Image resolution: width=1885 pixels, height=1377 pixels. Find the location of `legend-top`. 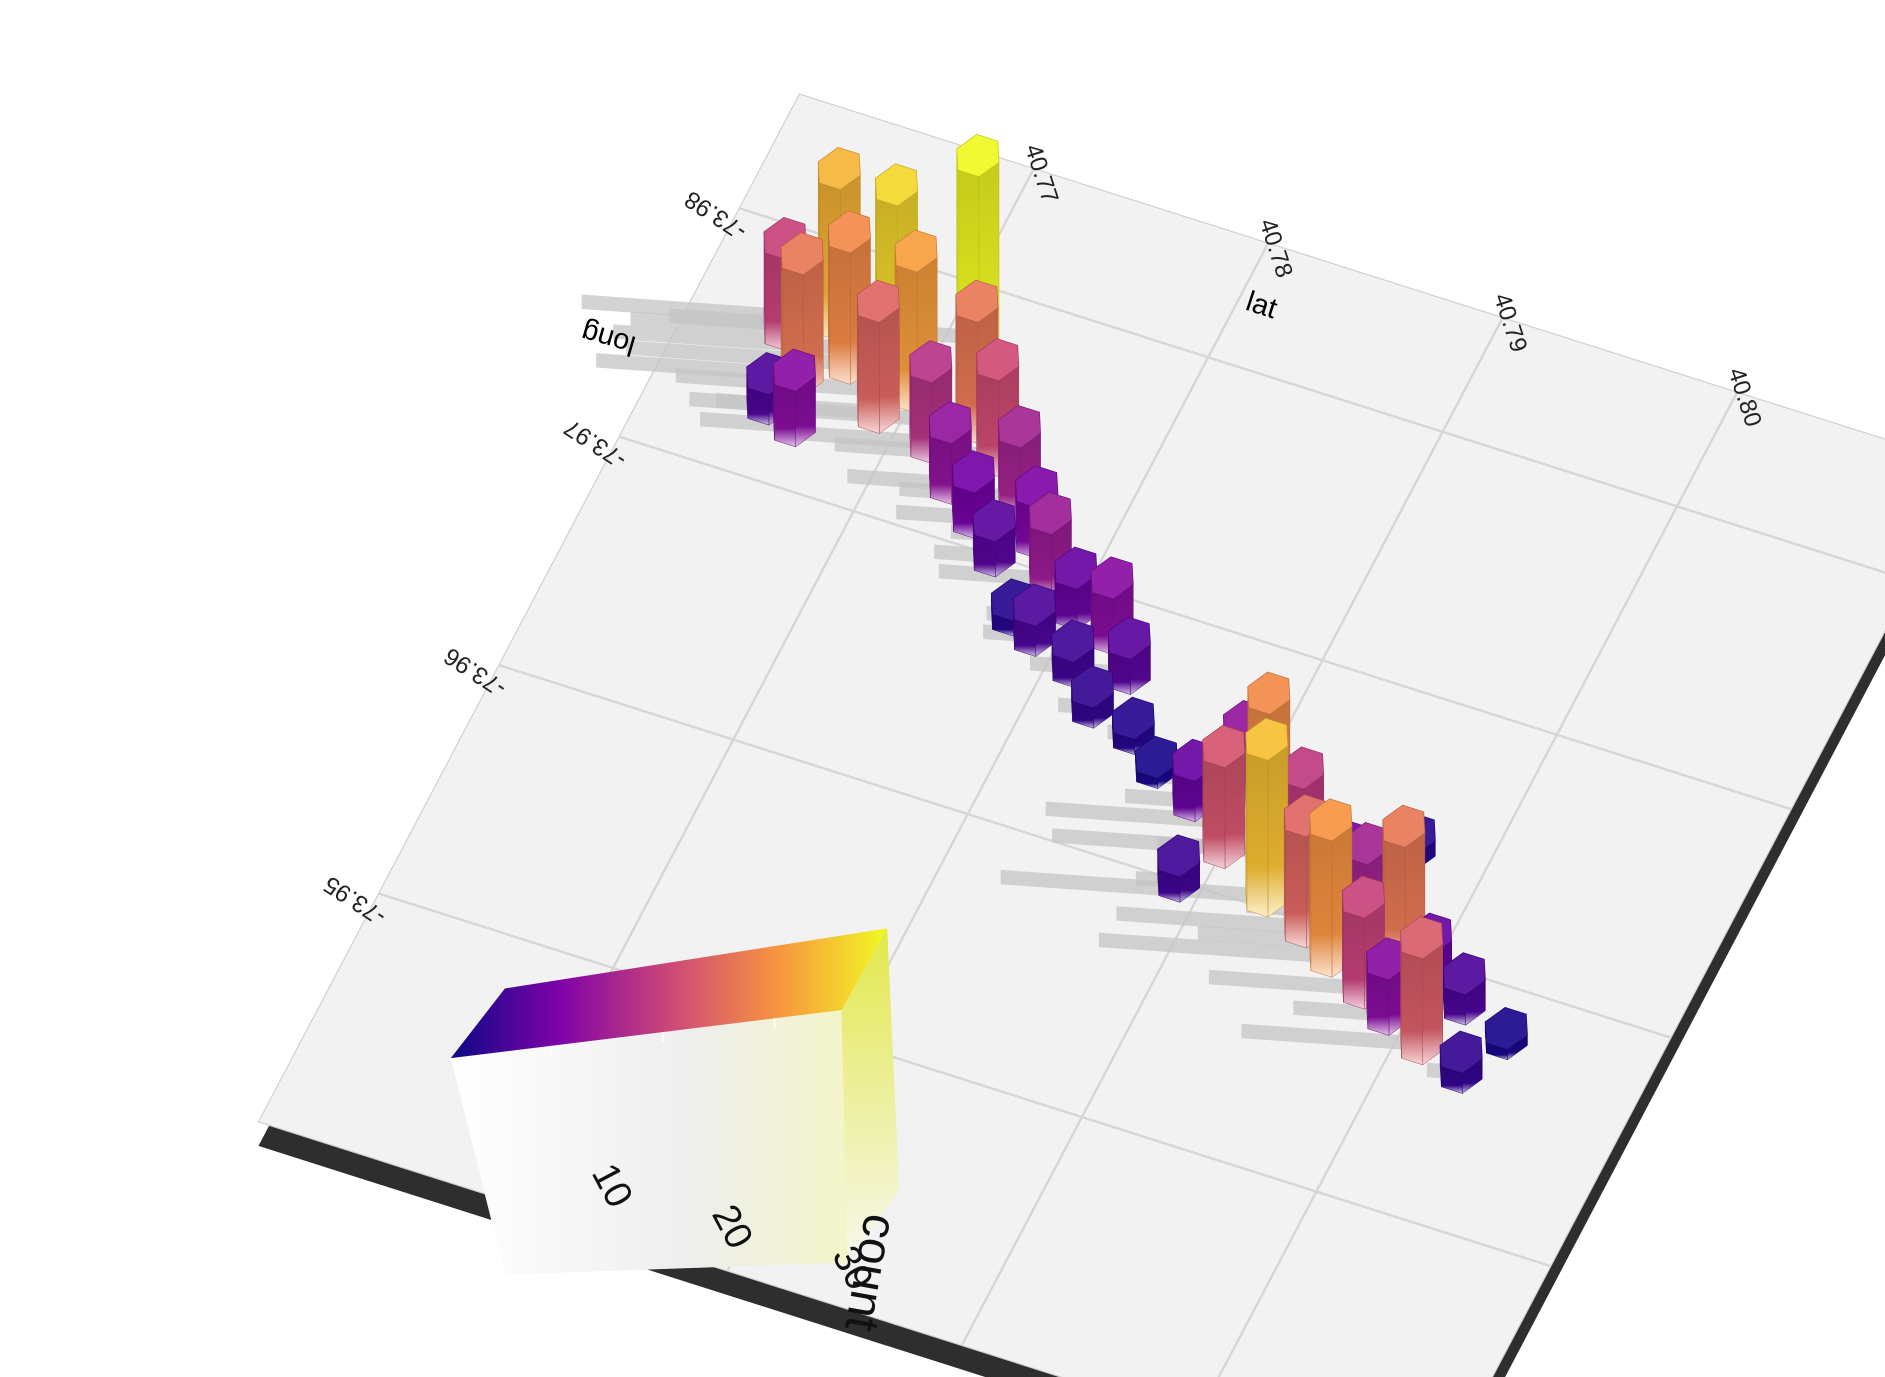

legend-top is located at coordinates (669, 993).